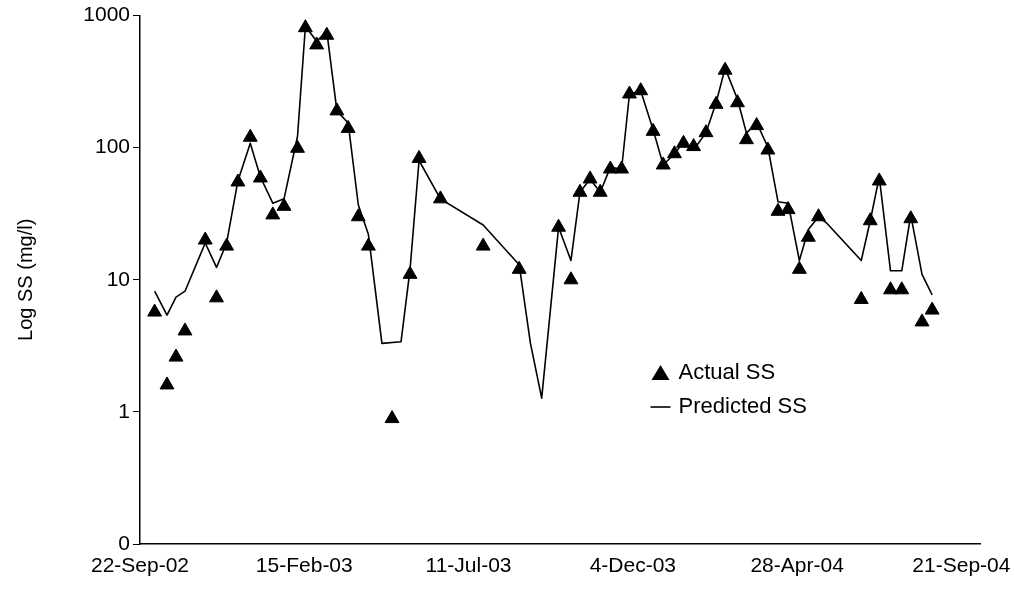 Image resolution: width=1014 pixels, height=594 pixels. I want to click on y-axis-title: Log SS (mg/l), so click(24, 279).